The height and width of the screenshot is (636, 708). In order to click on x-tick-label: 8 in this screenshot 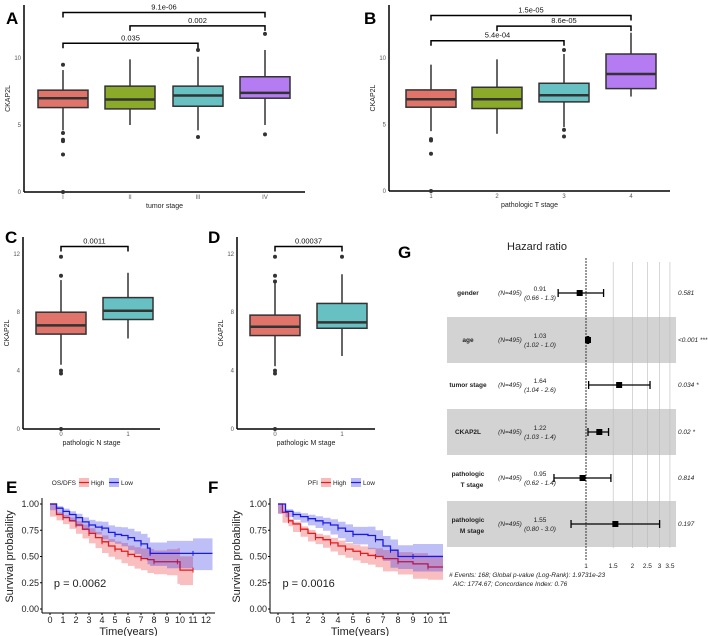, I will do `click(153, 620)`.